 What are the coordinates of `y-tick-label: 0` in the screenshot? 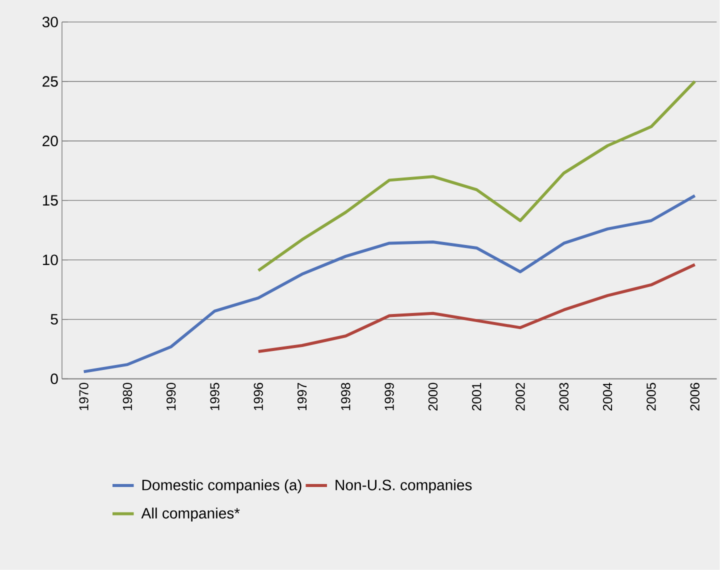 It's located at (54, 379).